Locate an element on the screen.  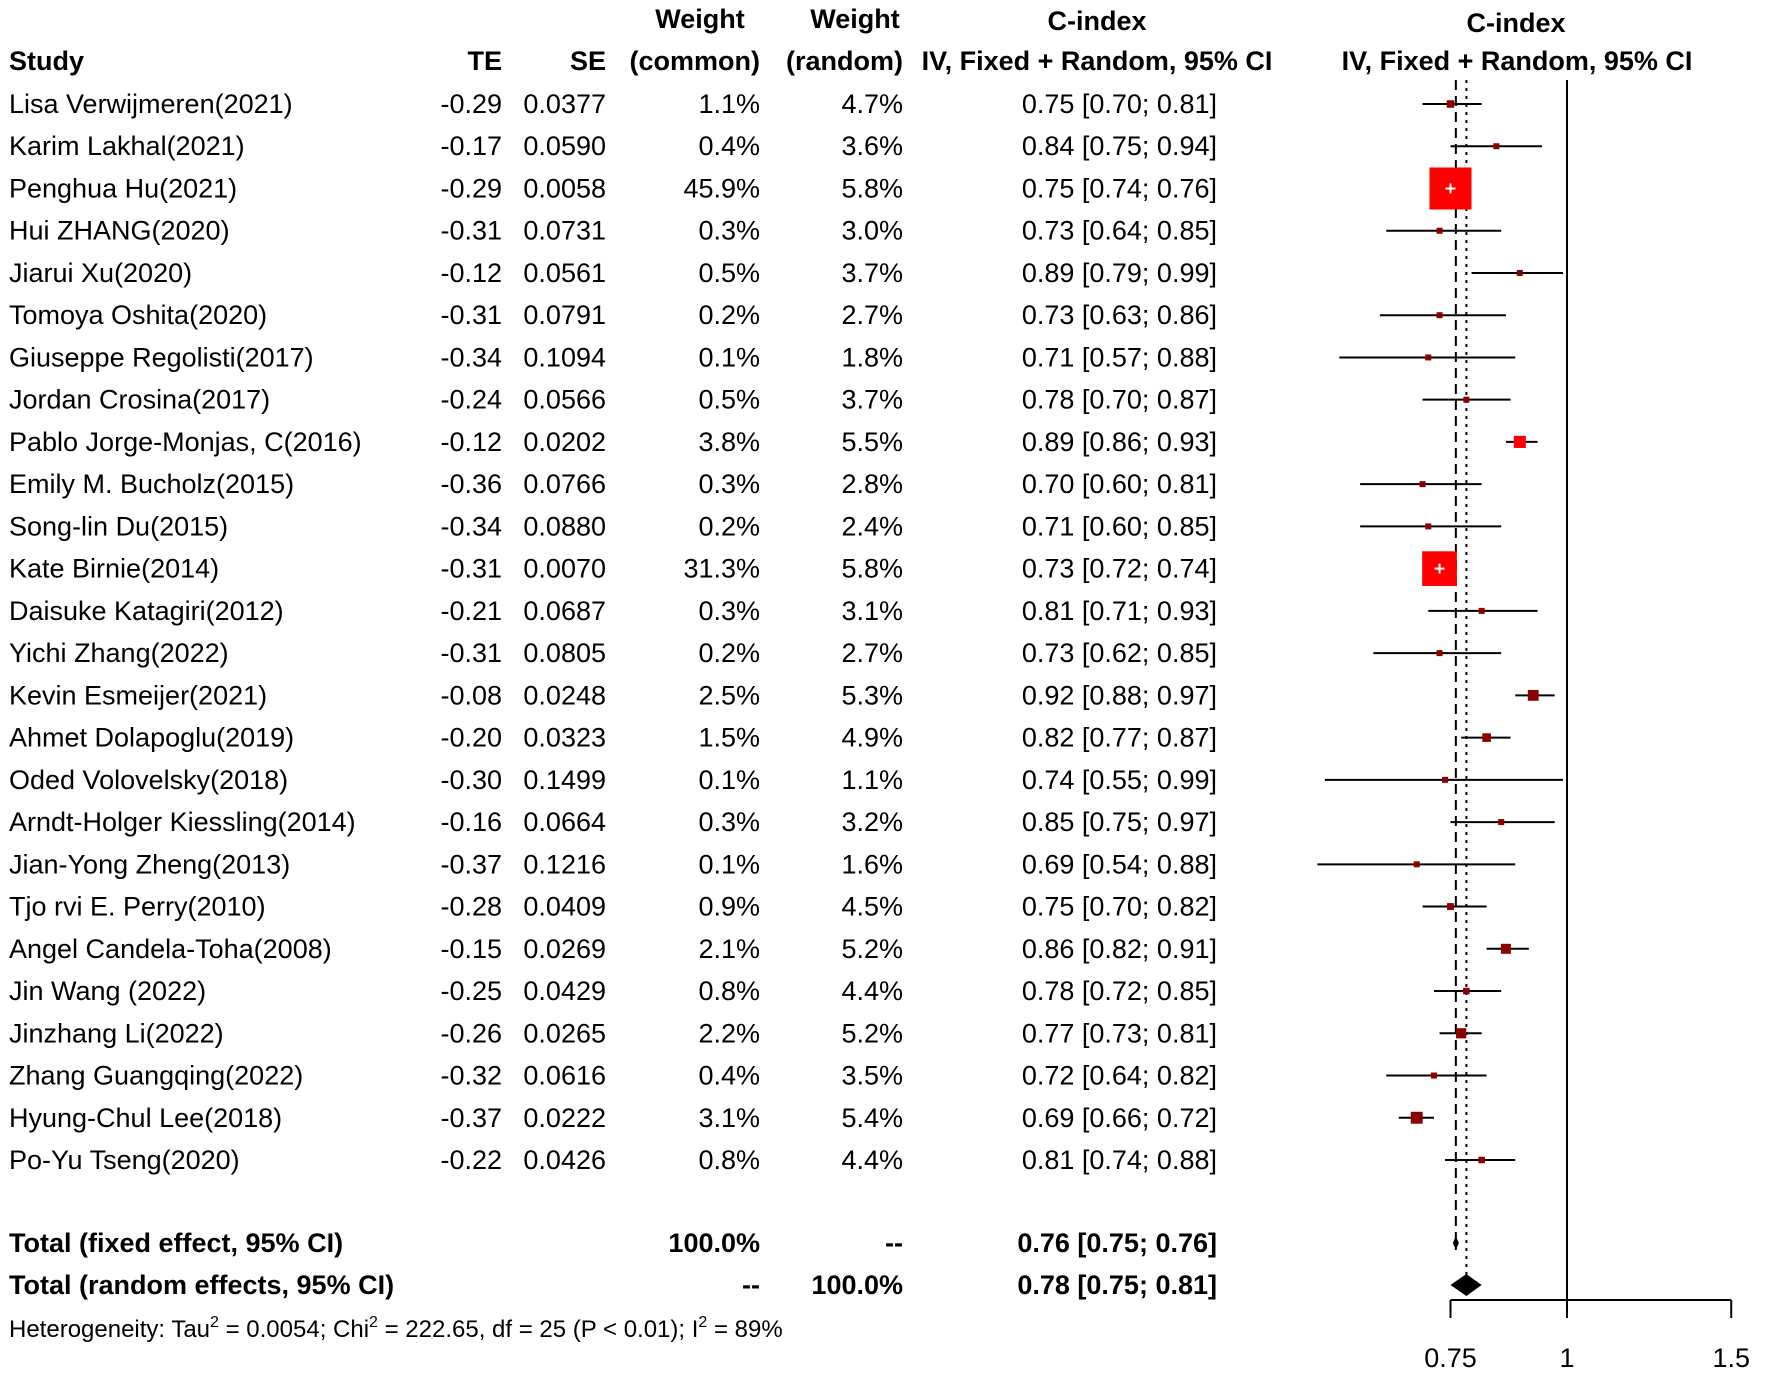
header-plot-1: C-index is located at coordinates (1515, 23).